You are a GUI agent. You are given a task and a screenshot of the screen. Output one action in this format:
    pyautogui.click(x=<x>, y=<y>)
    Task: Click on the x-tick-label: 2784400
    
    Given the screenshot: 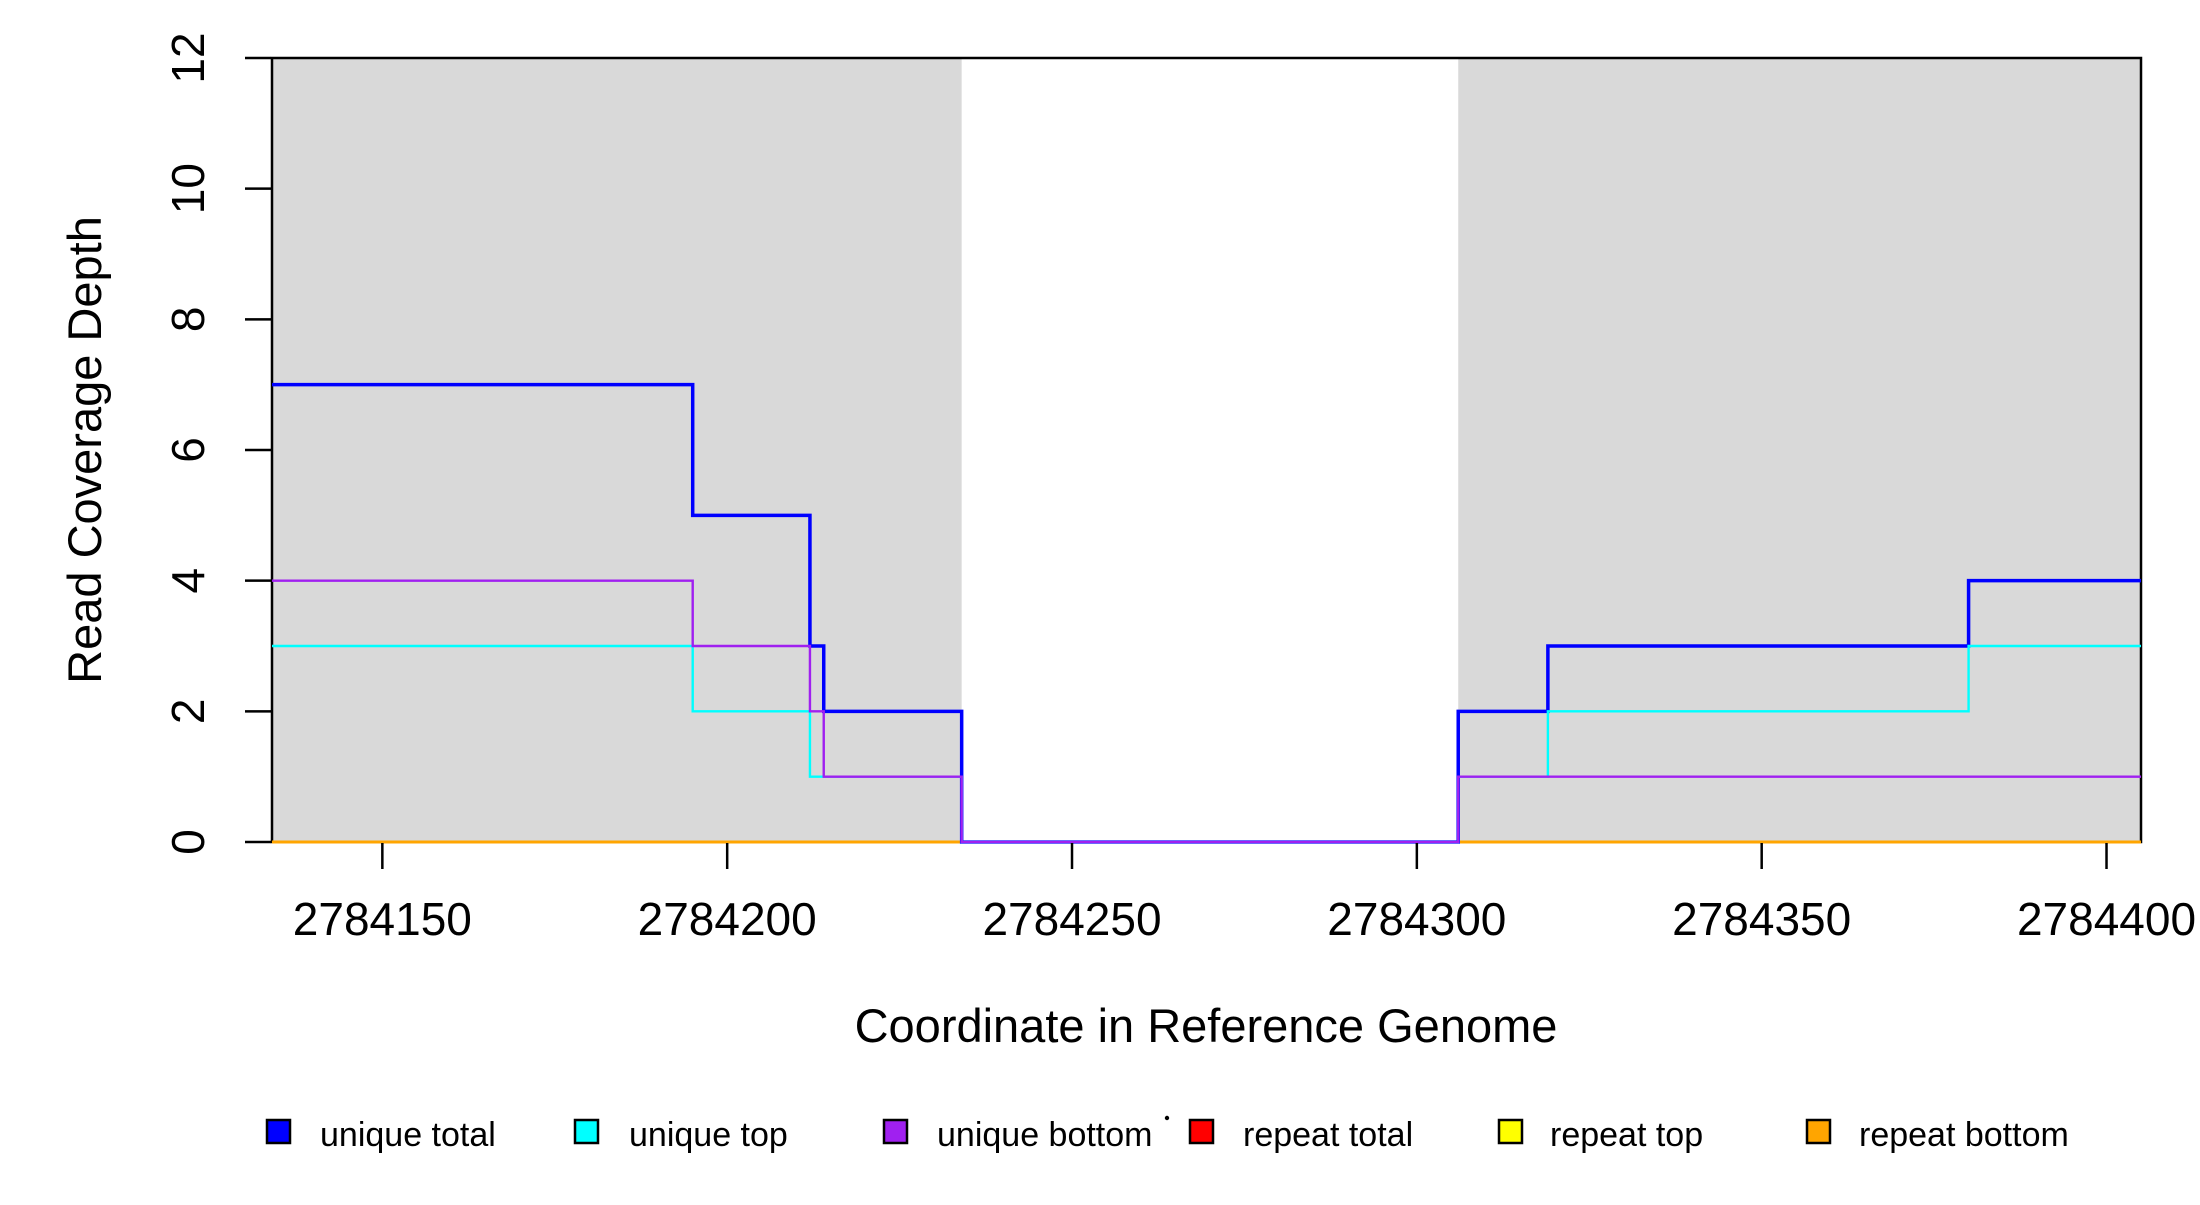 What is the action you would take?
    pyautogui.click(x=2106, y=919)
    